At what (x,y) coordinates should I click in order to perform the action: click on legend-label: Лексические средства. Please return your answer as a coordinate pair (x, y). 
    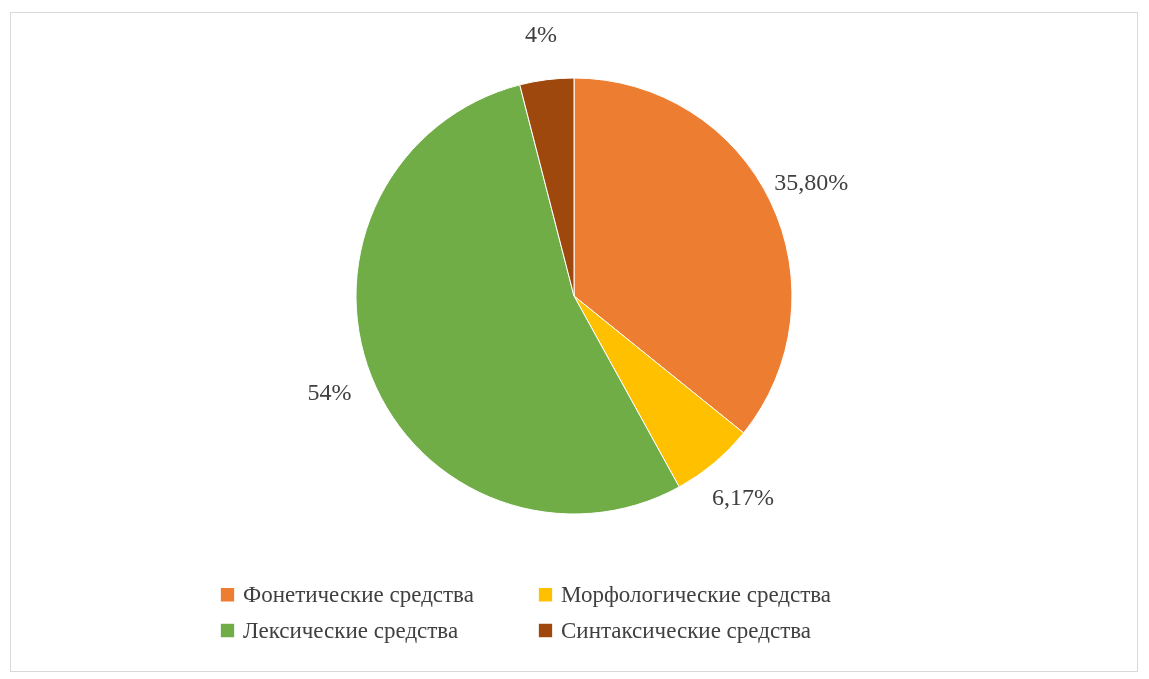
    Looking at the image, I should click on (351, 630).